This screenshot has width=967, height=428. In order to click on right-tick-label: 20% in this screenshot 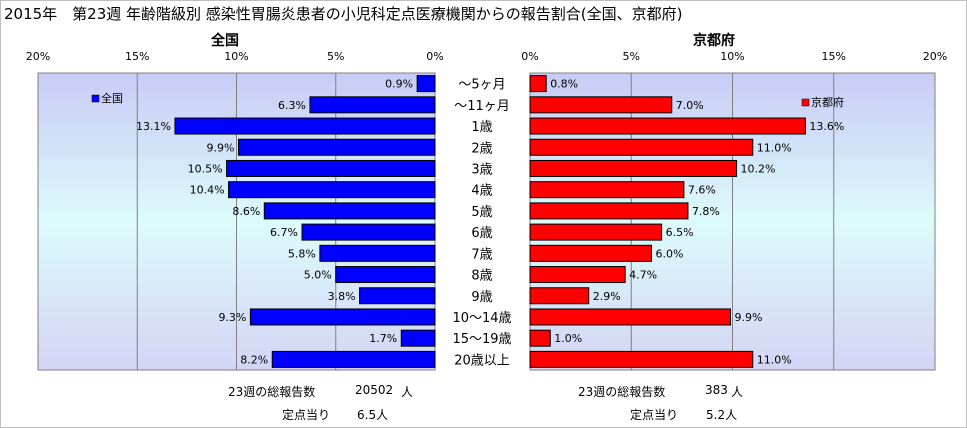, I will do `click(935, 56)`.